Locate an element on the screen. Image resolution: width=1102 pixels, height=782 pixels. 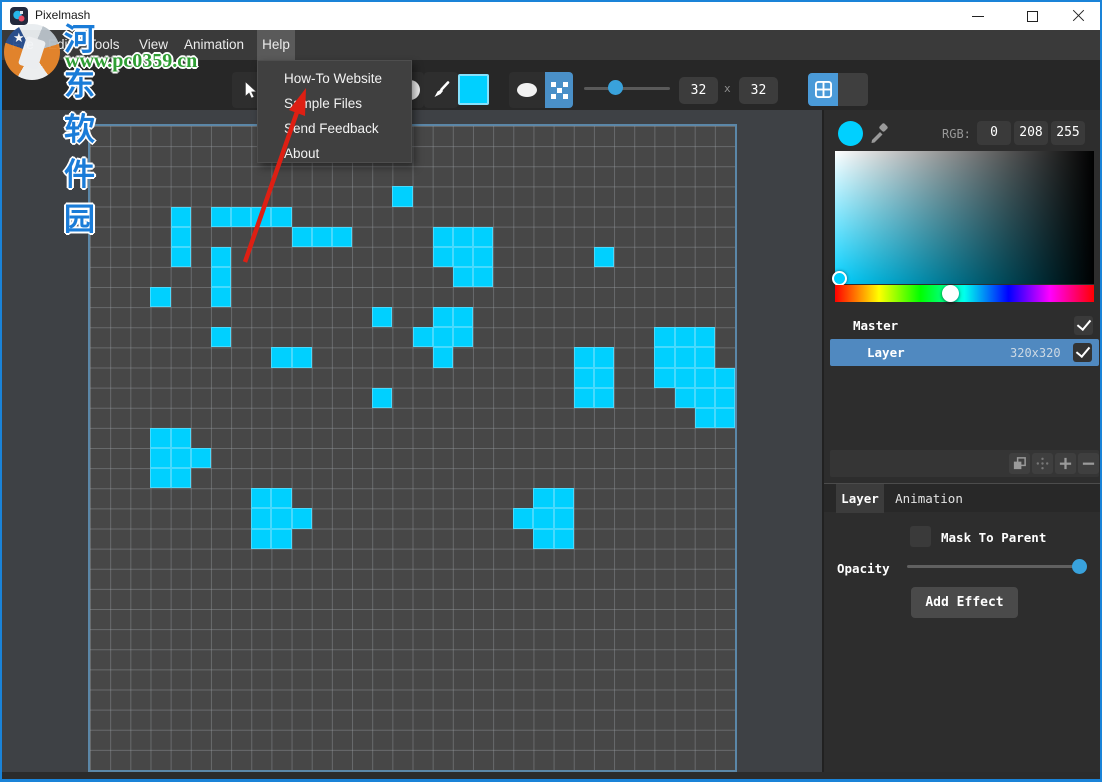
plus-icon is located at coordinates (1065, 463).